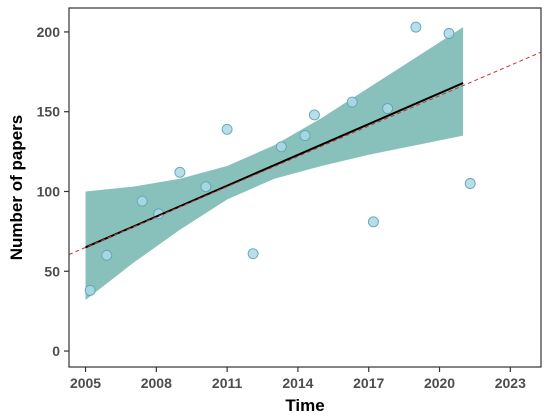 This screenshot has width=550, height=420. What do you see at coordinates (49, 32) in the screenshot?
I see `y-tick-label: 200` at bounding box center [49, 32].